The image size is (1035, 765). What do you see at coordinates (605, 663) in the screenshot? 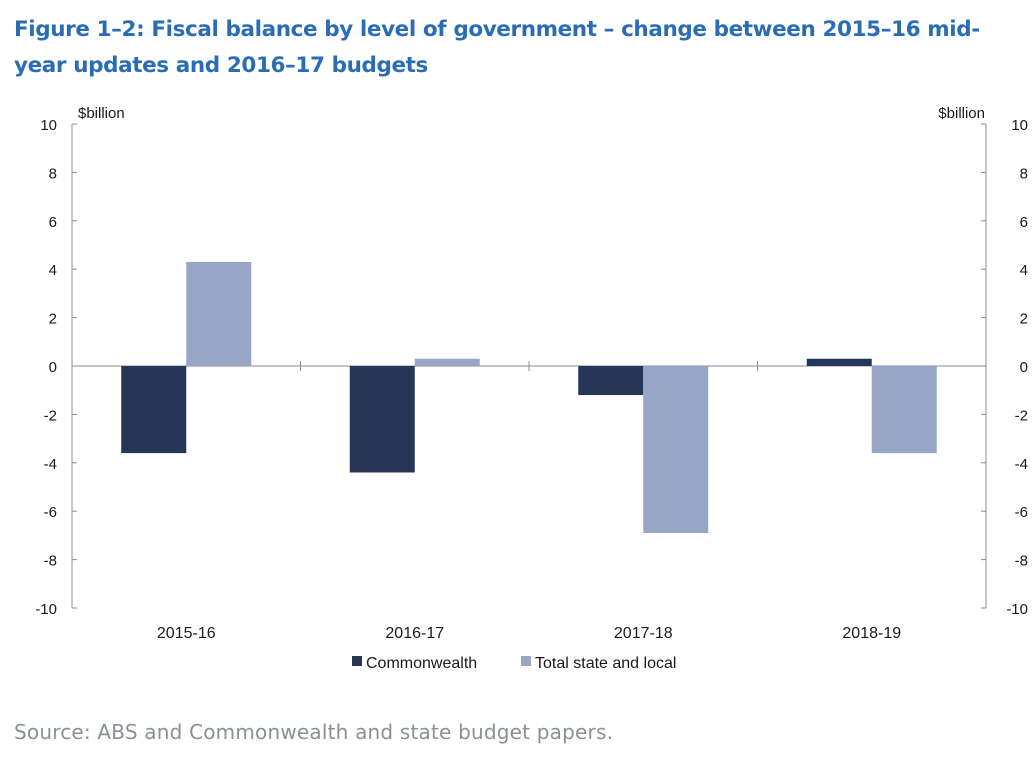
I see `legend-label: Total state and local` at bounding box center [605, 663].